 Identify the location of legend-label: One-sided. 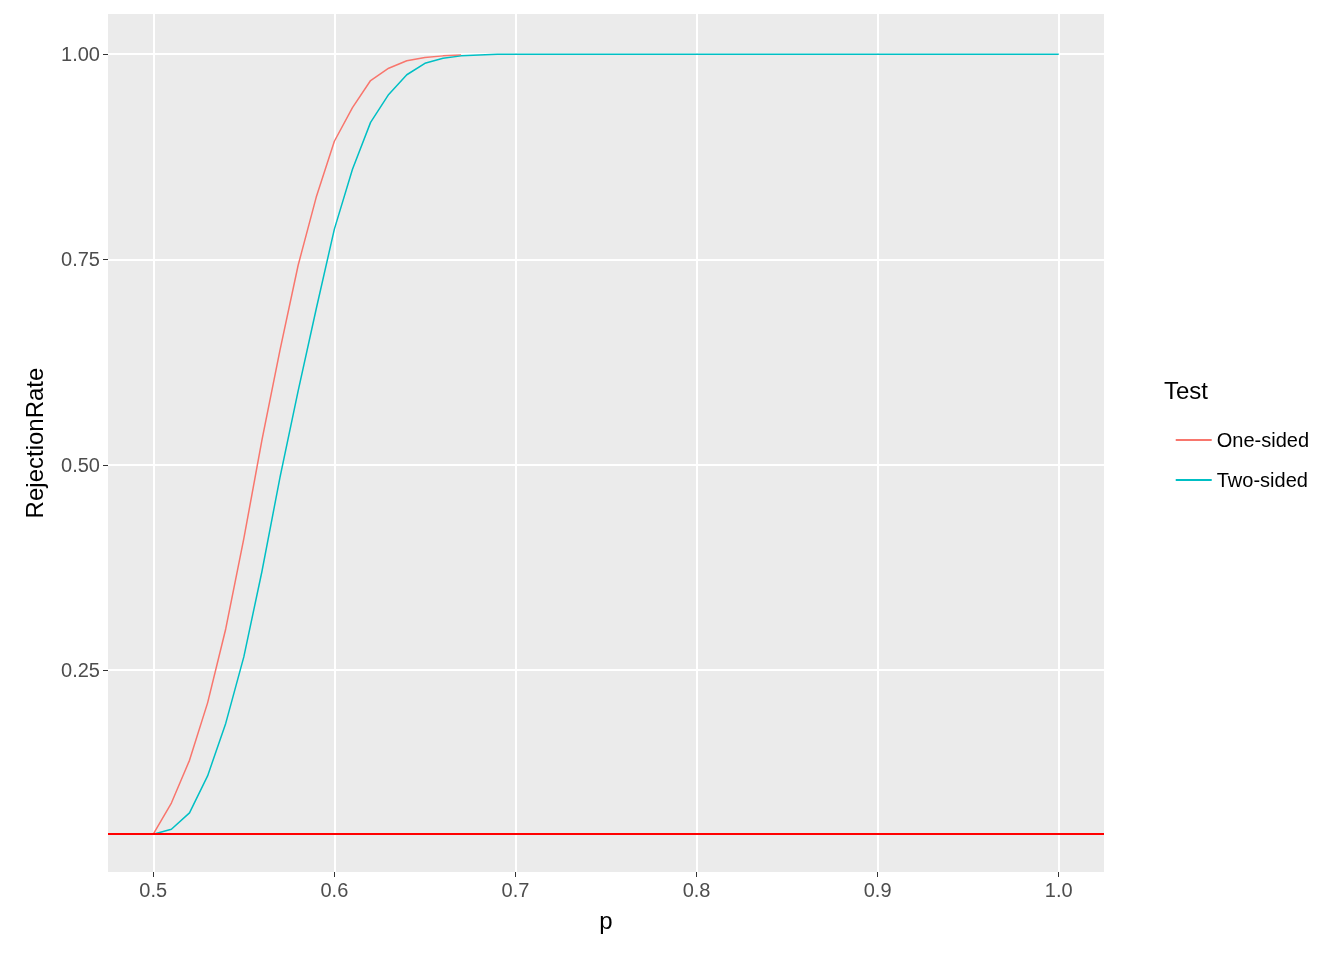
(1263, 440).